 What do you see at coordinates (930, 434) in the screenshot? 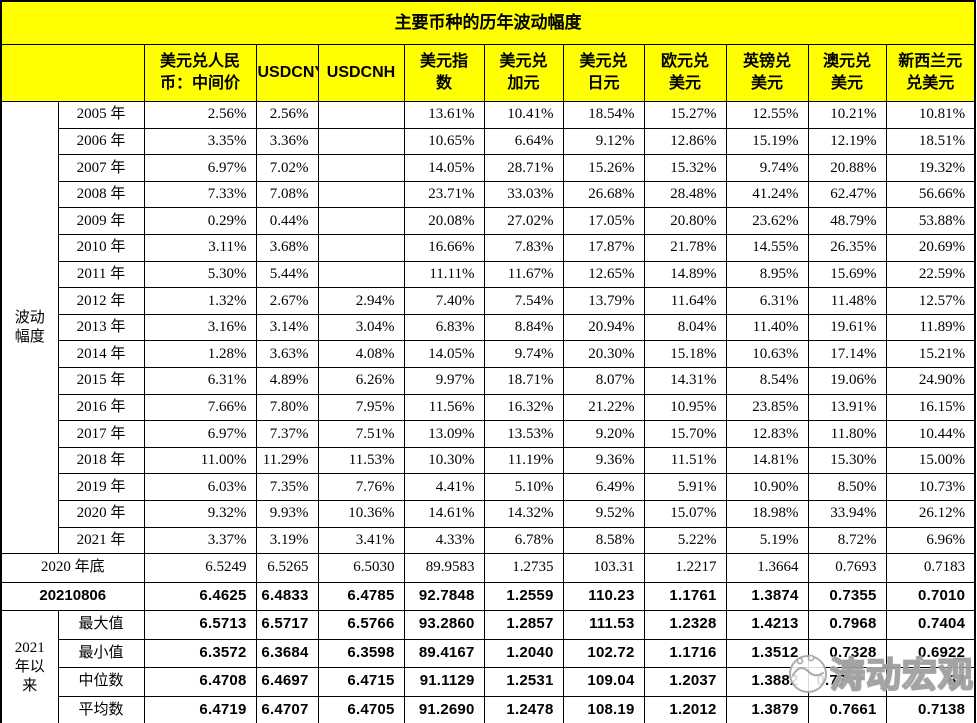
I see `value-cell: 10.44%` at bounding box center [930, 434].